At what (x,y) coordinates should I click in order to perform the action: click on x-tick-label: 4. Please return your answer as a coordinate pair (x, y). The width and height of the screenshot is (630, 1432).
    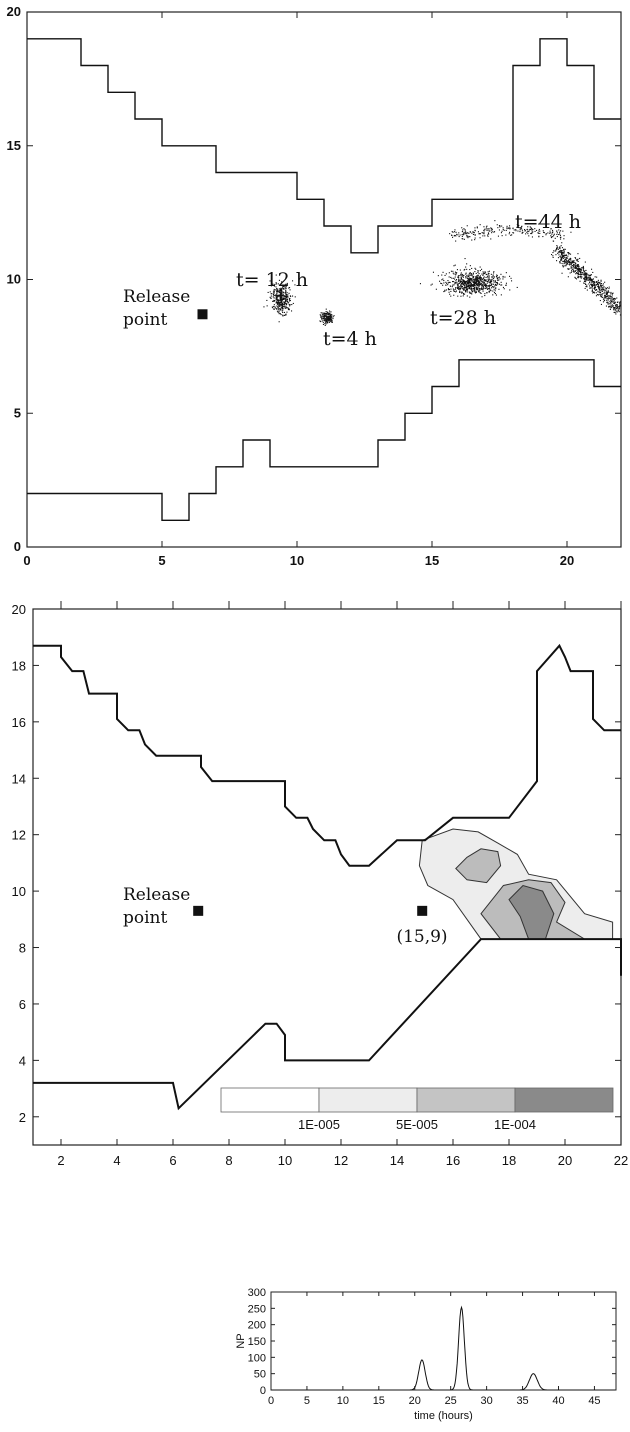
    Looking at the image, I should click on (116, 1160).